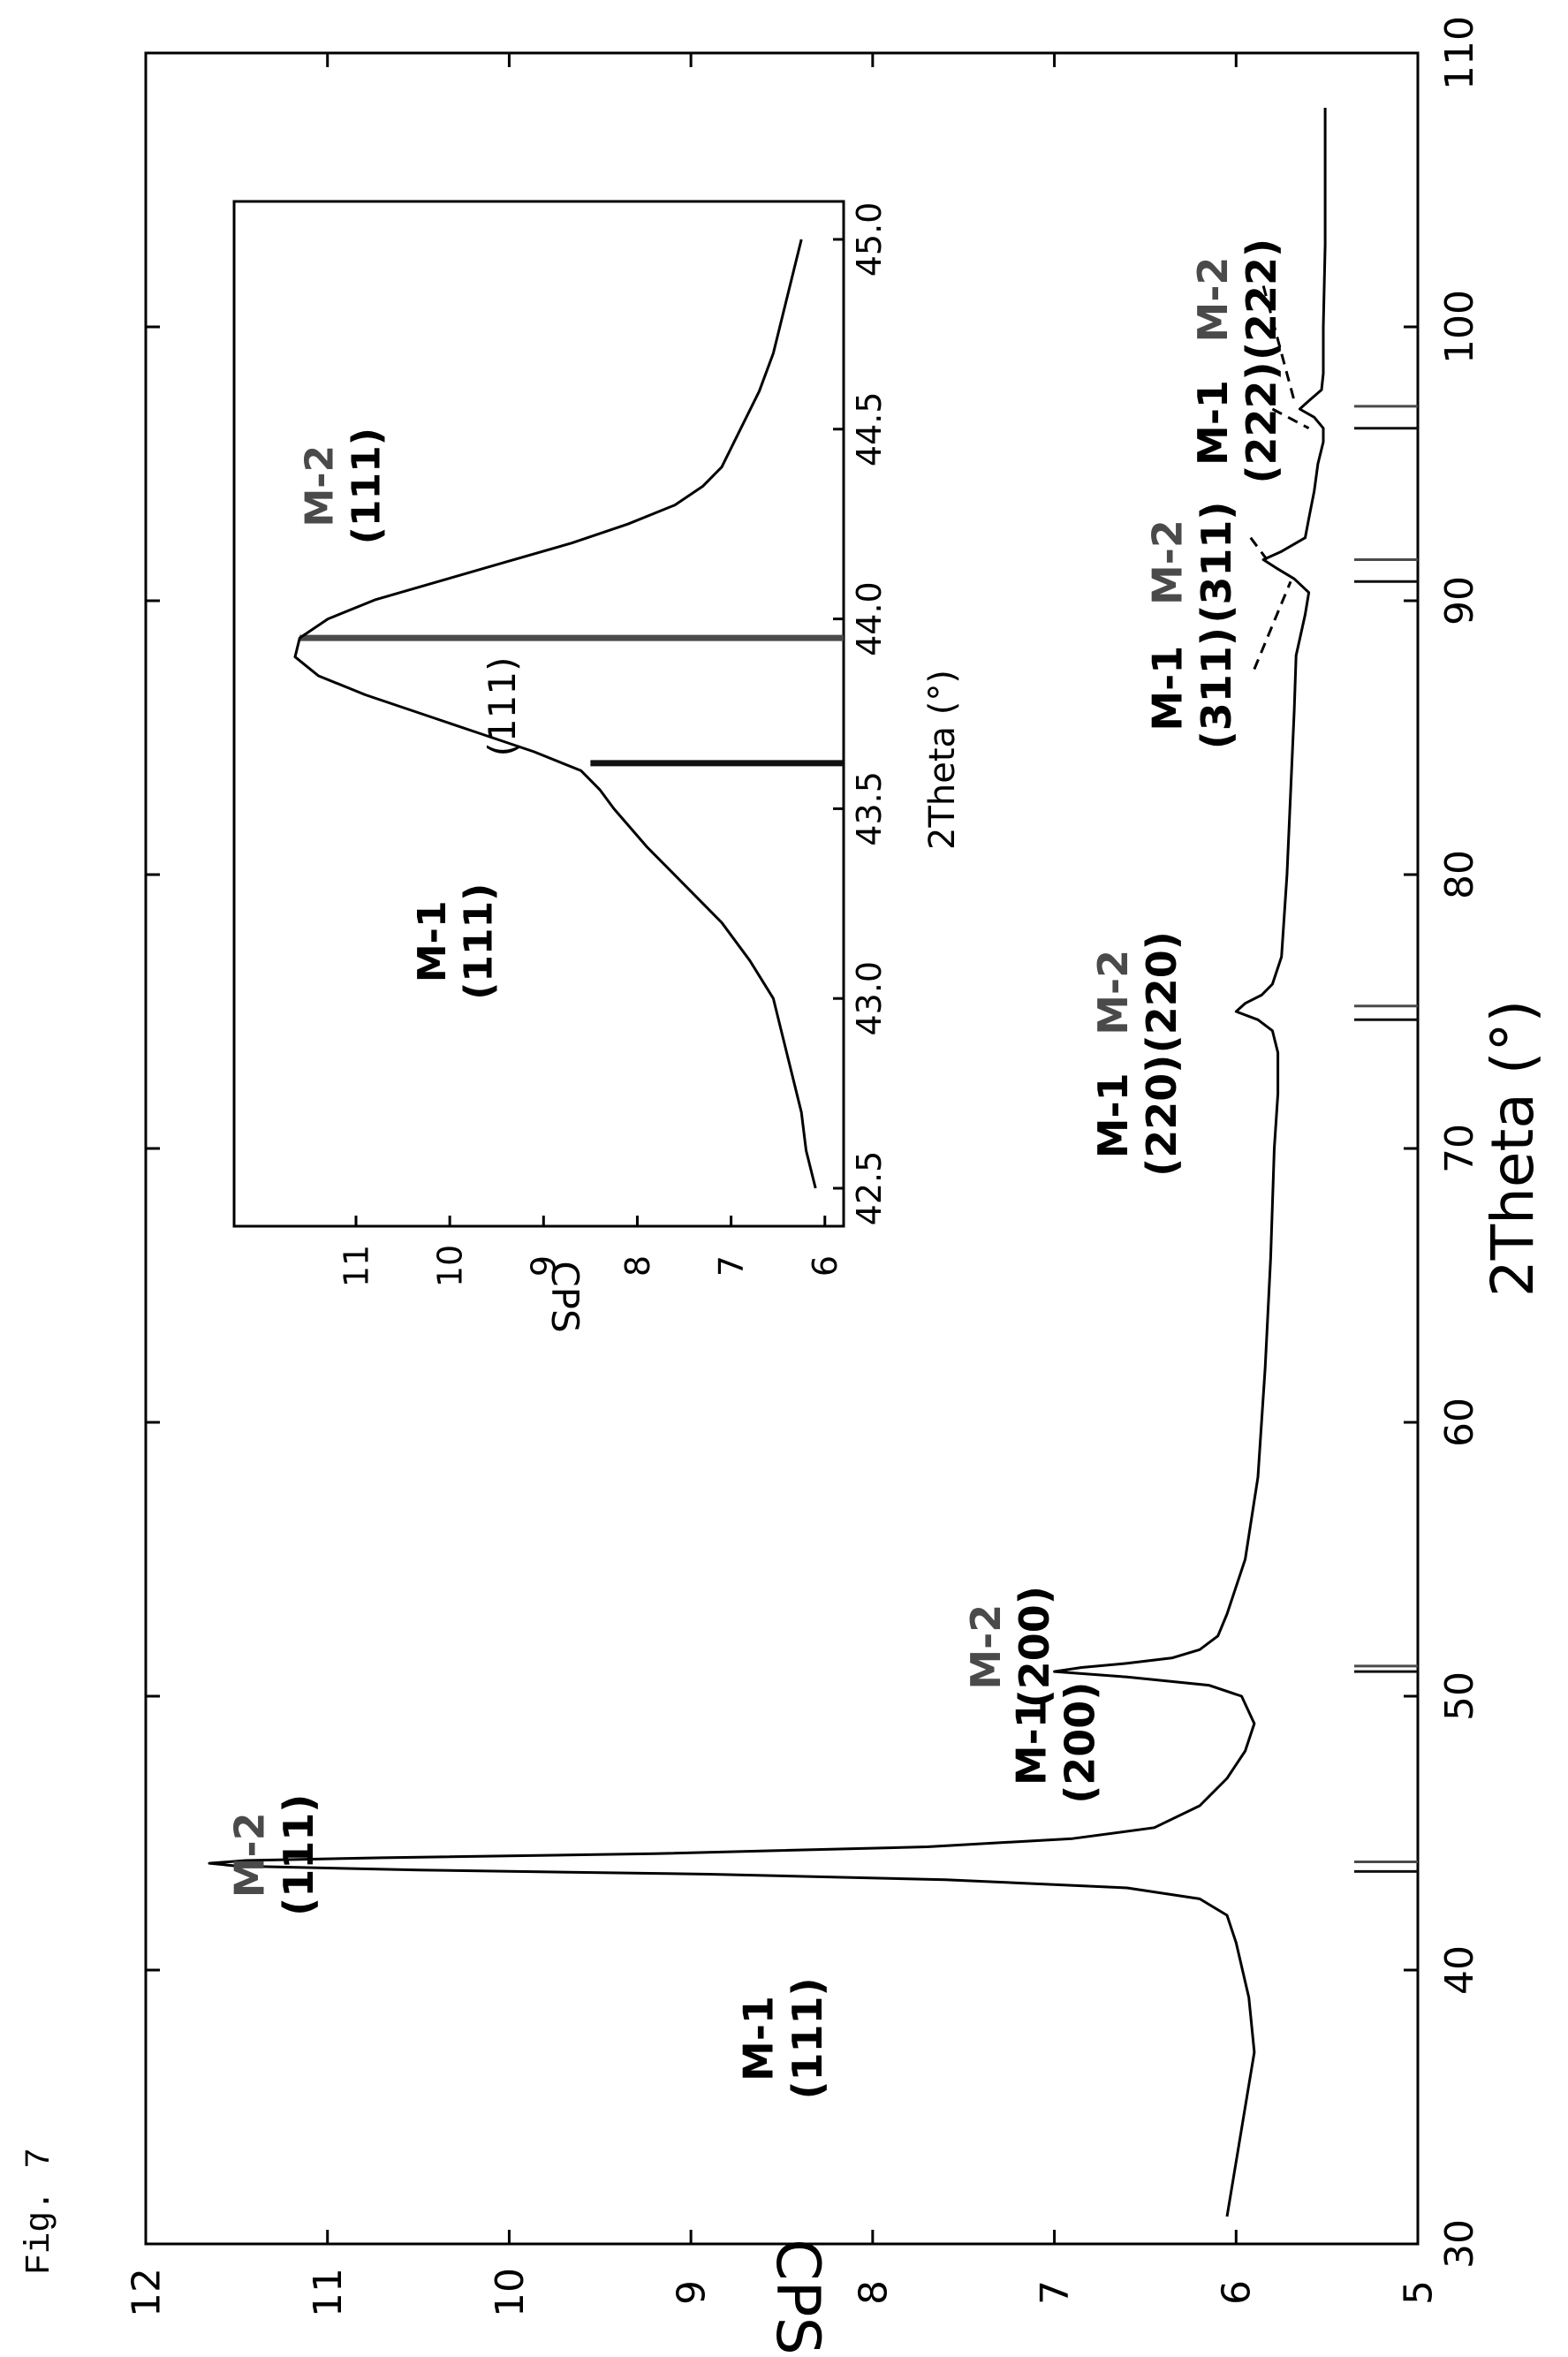 This screenshot has width=1568, height=2357. What do you see at coordinates (869, 1188) in the screenshot?
I see `x-tick-label: 42.5` at bounding box center [869, 1188].